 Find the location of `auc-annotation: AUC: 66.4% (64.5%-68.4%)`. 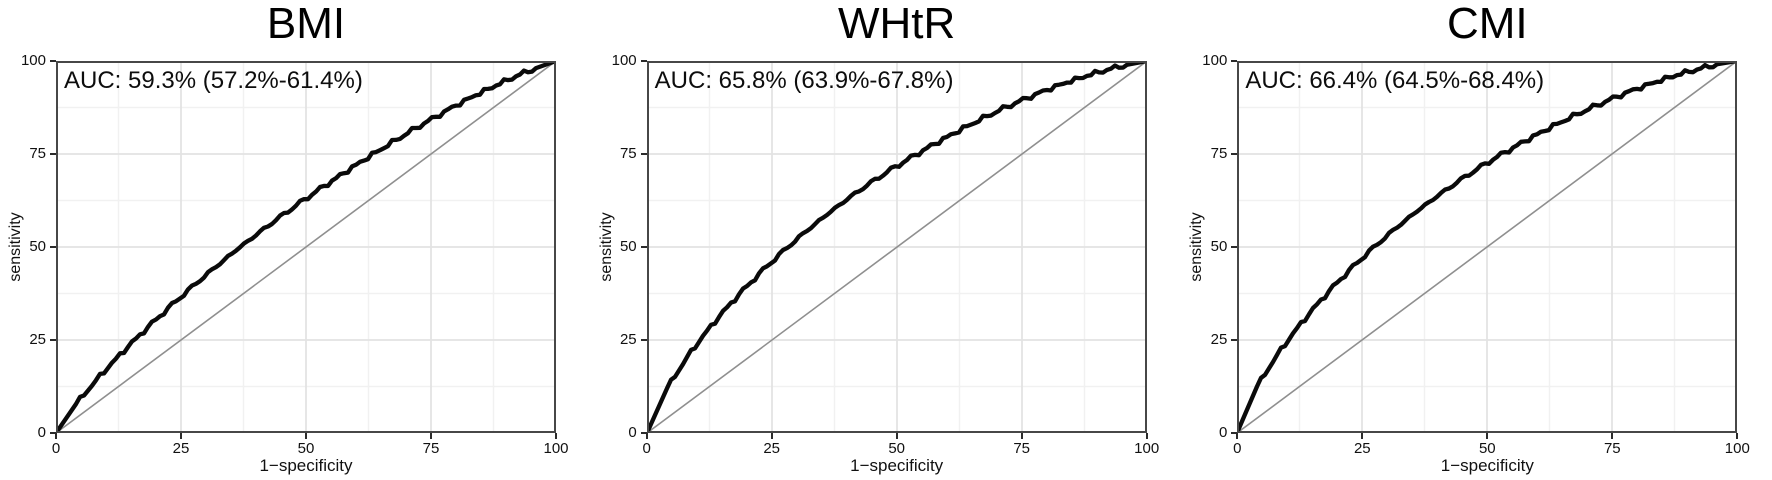

auc-annotation: AUC: 66.4% (64.5%-68.4%) is located at coordinates (1395, 80).